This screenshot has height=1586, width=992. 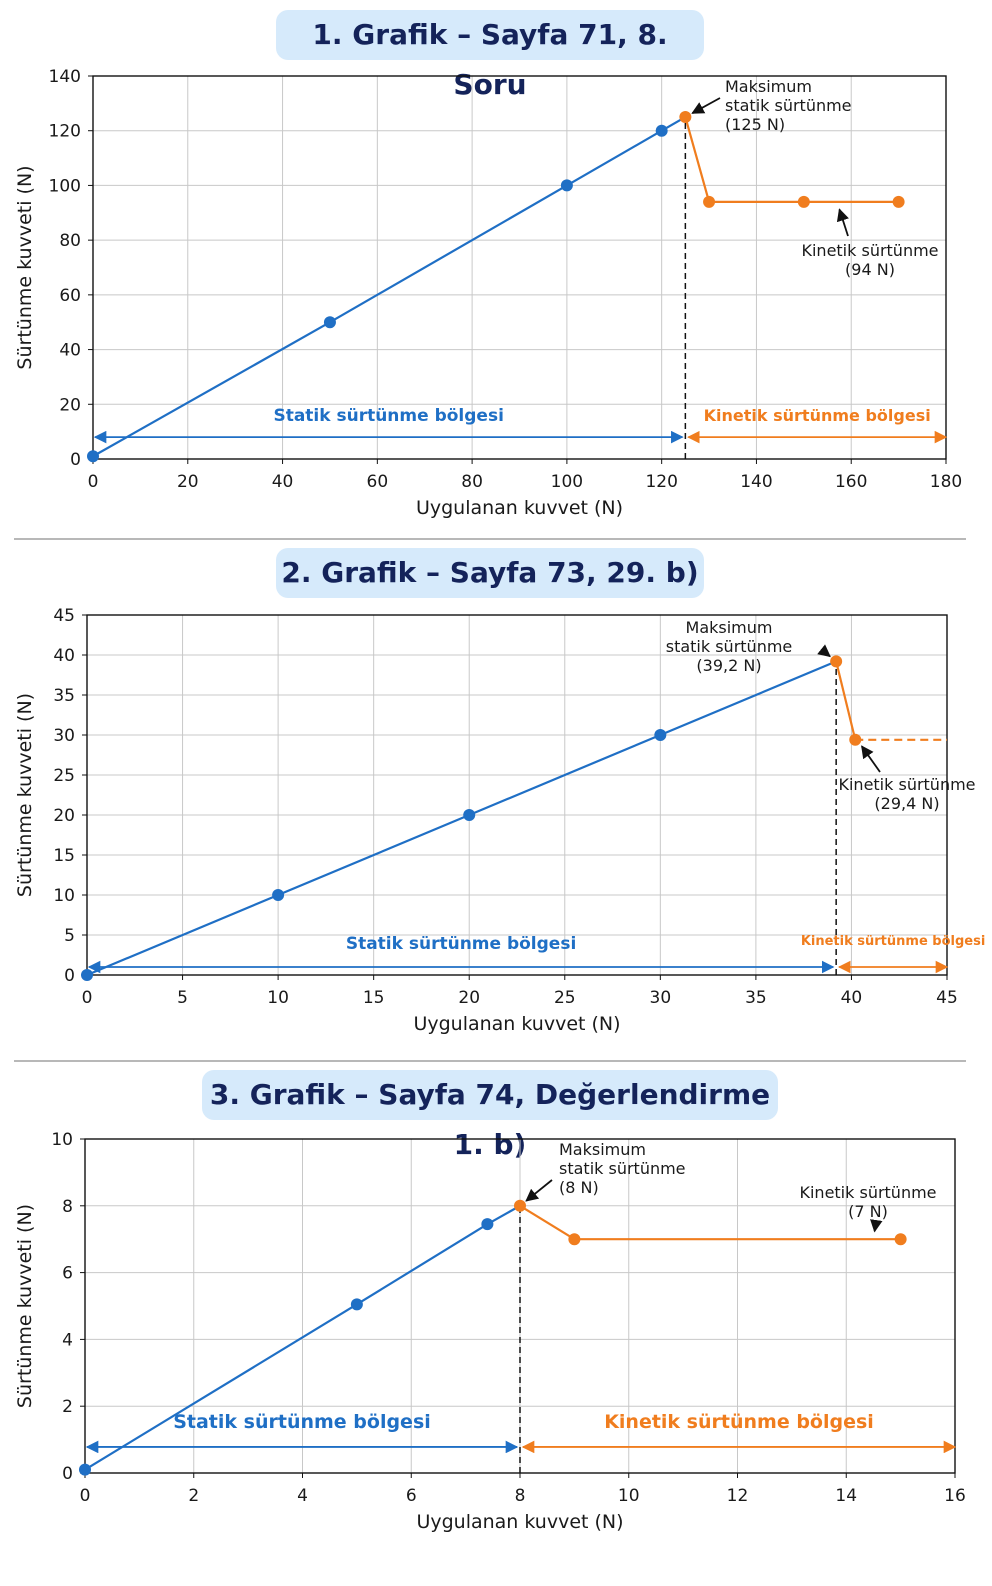 What do you see at coordinates (70, 296) in the screenshot?
I see `y-tick-label: 60` at bounding box center [70, 296].